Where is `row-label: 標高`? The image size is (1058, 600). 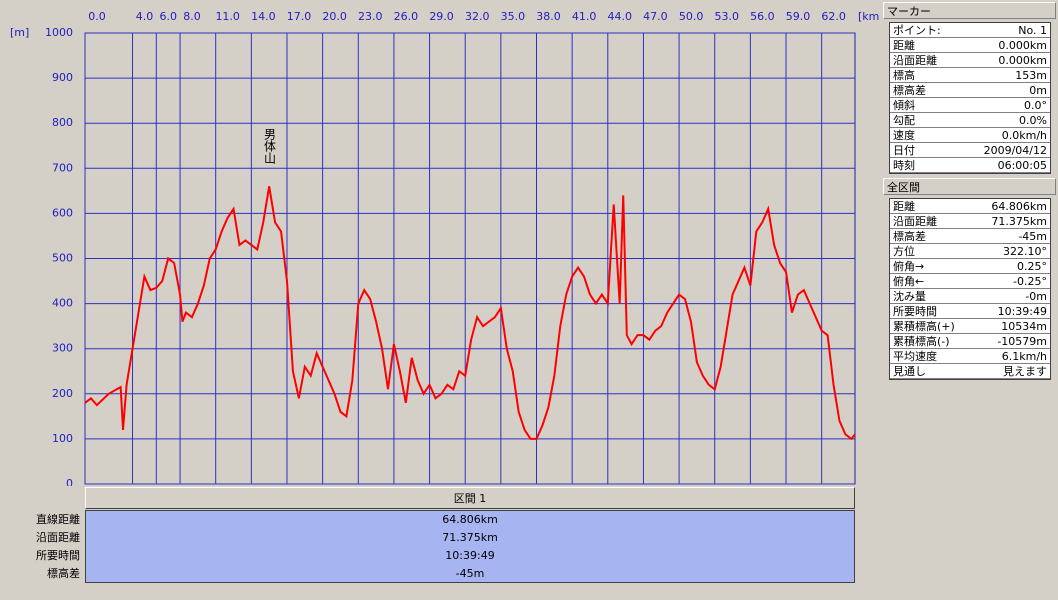
row-label: 標高 is located at coordinates (904, 75).